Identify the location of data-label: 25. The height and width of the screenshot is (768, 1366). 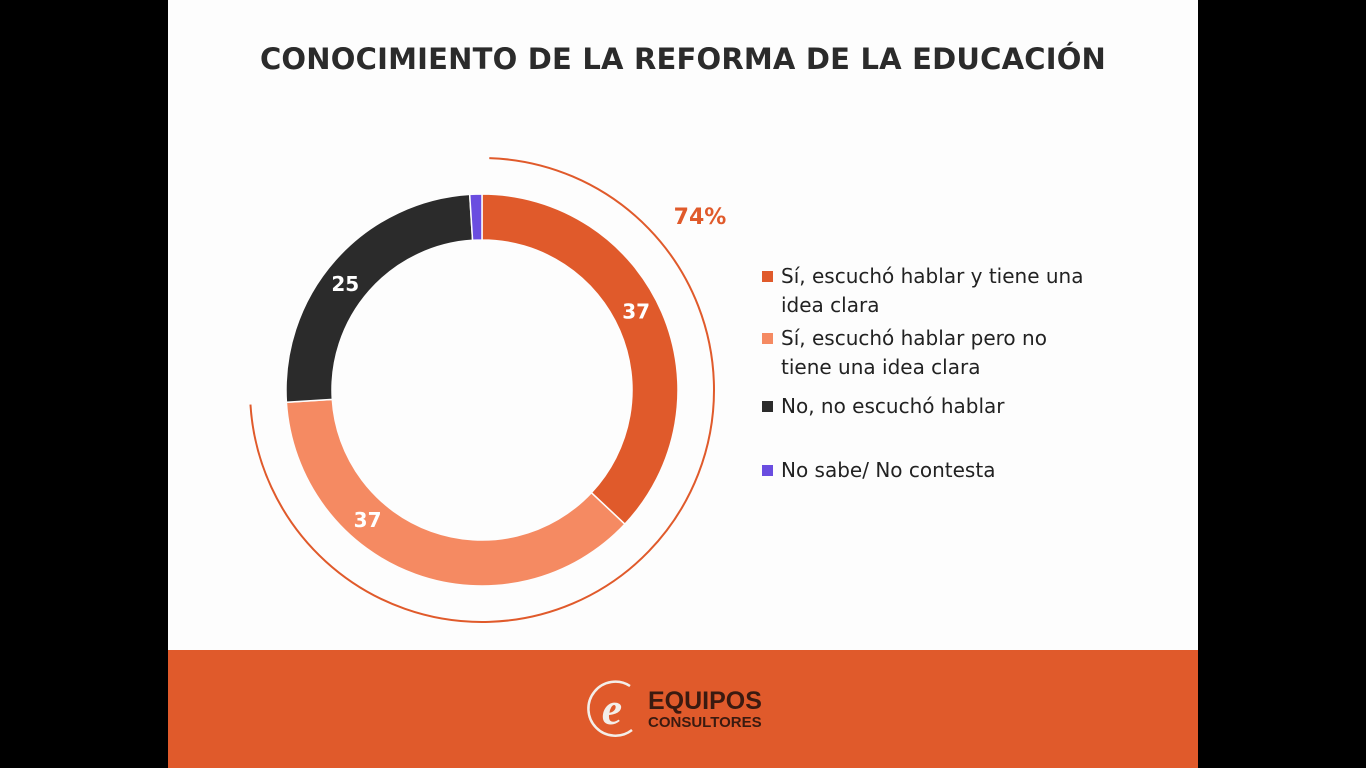
(345, 284).